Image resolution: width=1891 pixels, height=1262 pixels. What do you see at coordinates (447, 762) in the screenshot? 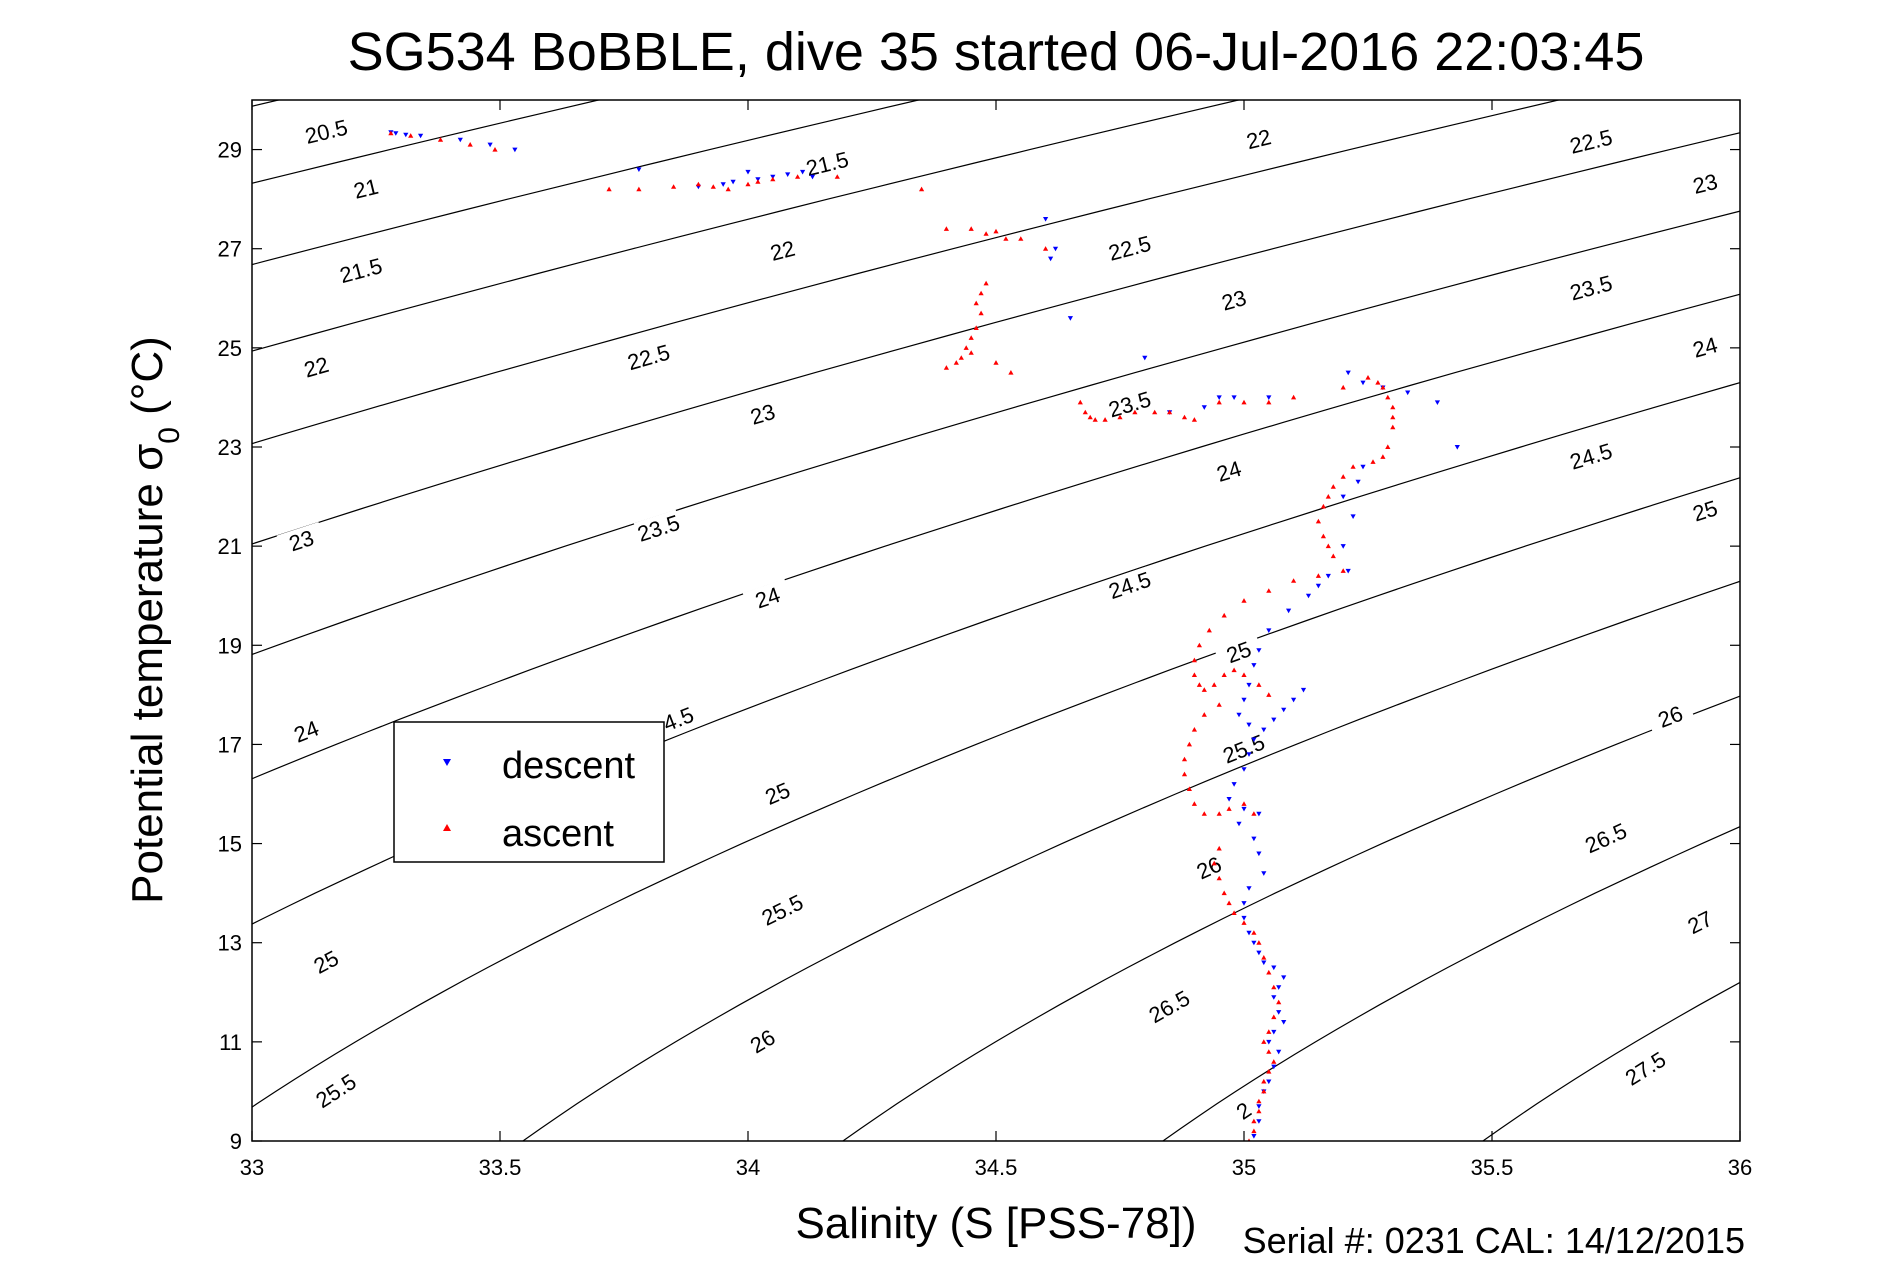
I see `legend-descent-marker` at bounding box center [447, 762].